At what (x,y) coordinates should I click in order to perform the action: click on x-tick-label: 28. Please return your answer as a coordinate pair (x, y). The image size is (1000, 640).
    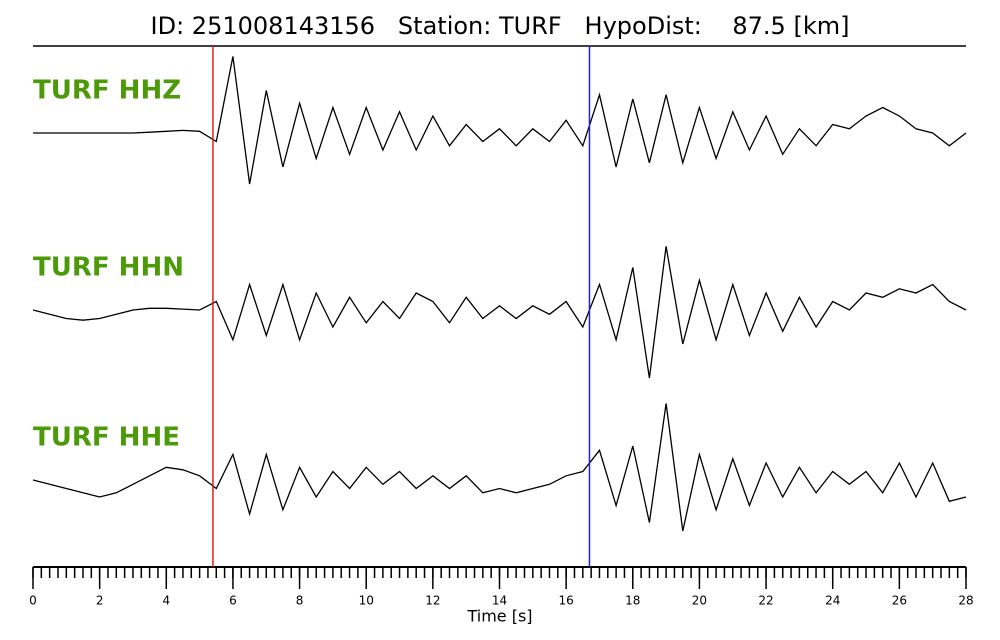
    Looking at the image, I should click on (965, 601).